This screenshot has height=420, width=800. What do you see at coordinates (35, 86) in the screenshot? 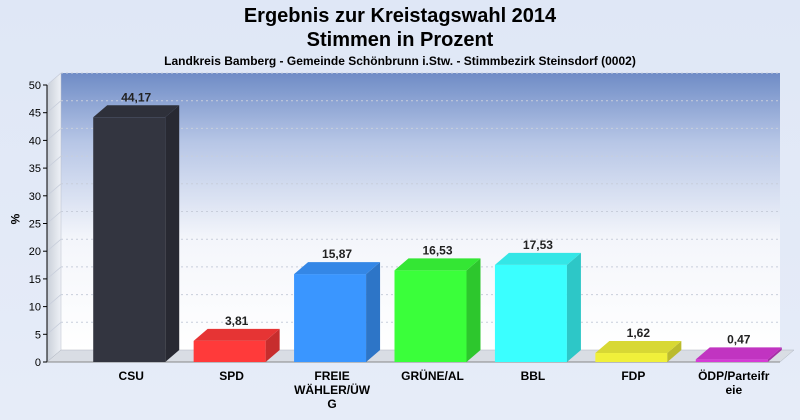
I see `y-tick-label: 50` at bounding box center [35, 86].